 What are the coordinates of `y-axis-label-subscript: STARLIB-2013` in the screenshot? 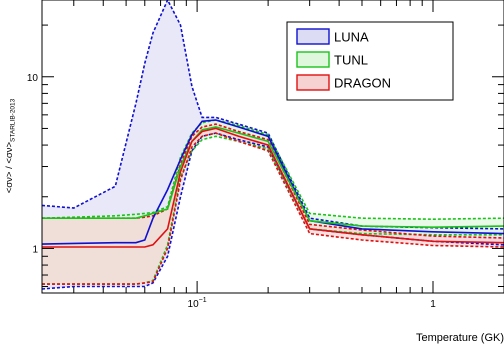 It's located at (13, 120).